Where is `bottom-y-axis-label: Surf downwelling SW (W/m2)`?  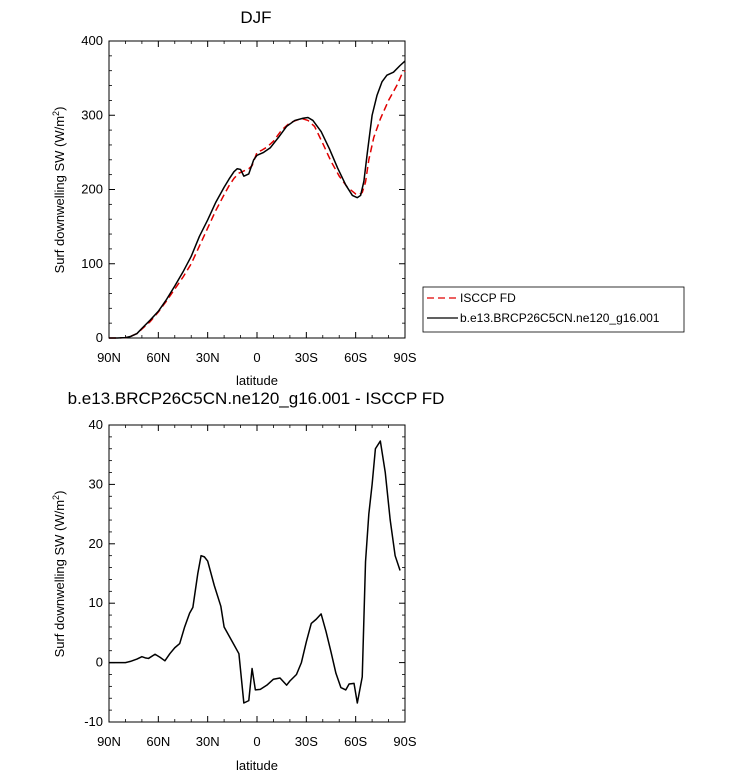 bottom-y-axis-label: Surf downwelling SW (W/m2) is located at coordinates (59, 574).